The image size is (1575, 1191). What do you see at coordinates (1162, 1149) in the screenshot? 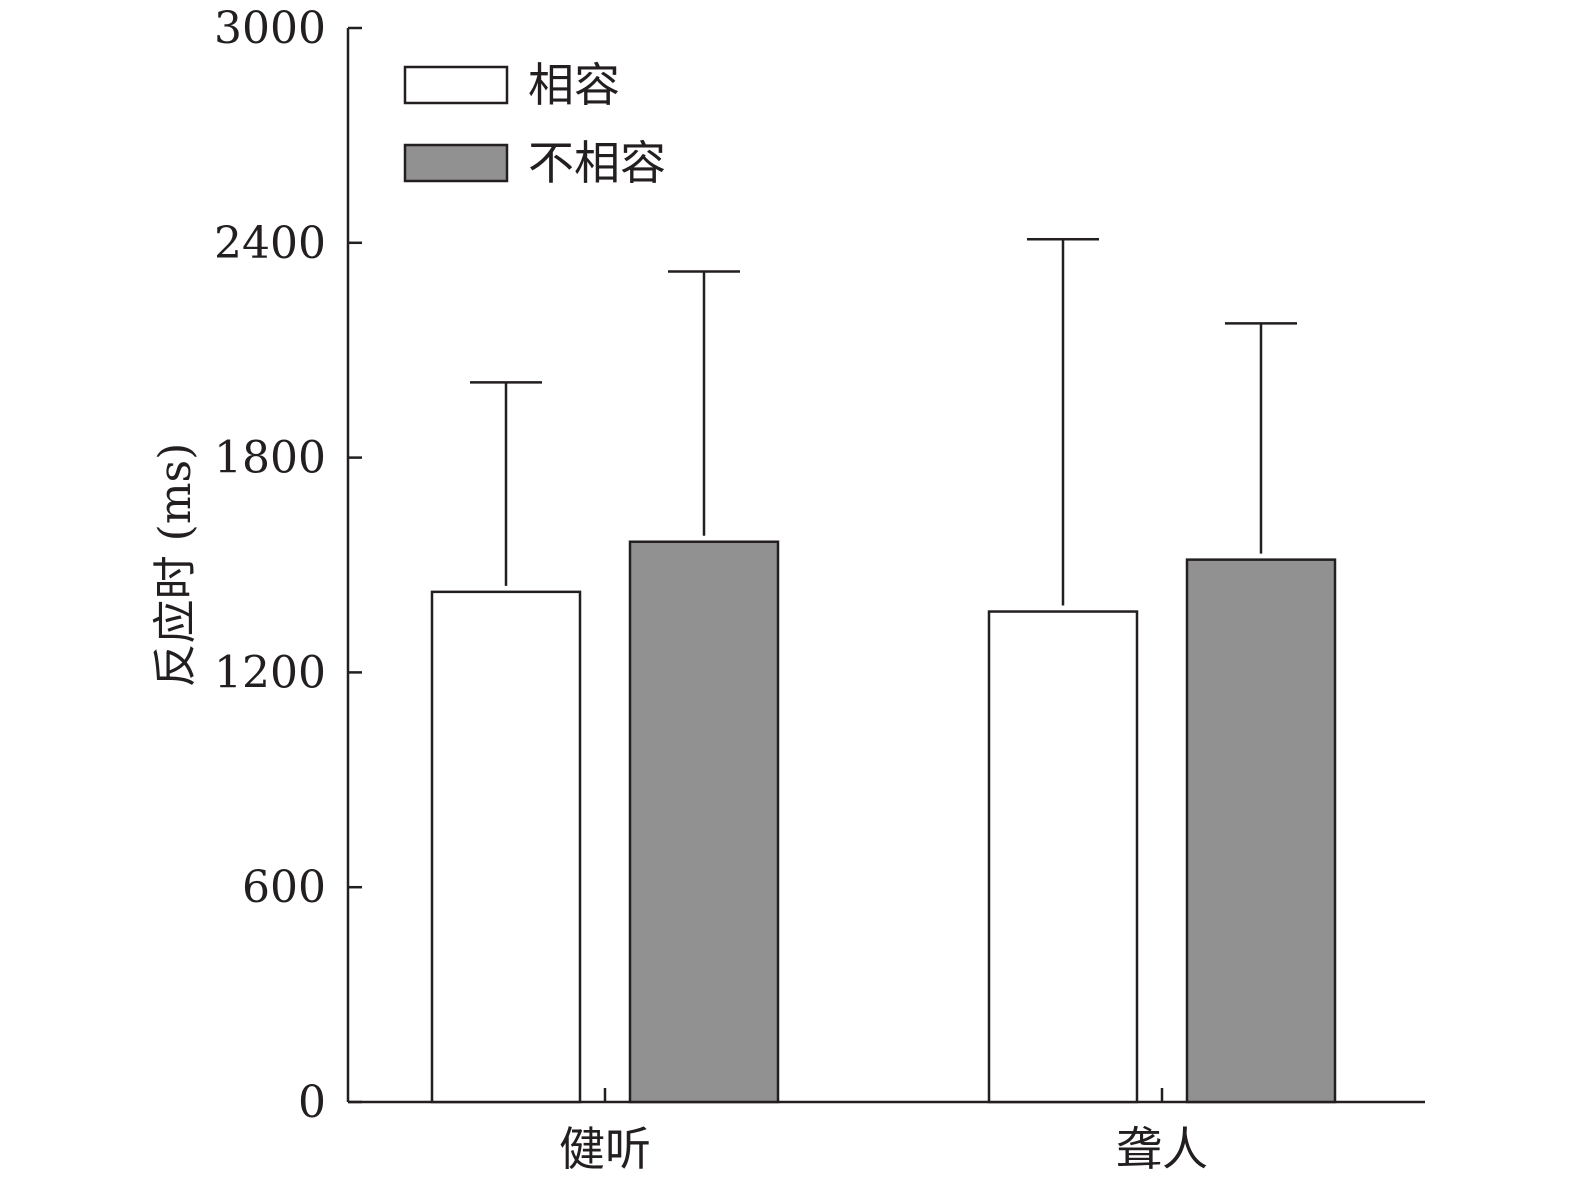
I see `x-tick-label: 聋人` at bounding box center [1162, 1149].